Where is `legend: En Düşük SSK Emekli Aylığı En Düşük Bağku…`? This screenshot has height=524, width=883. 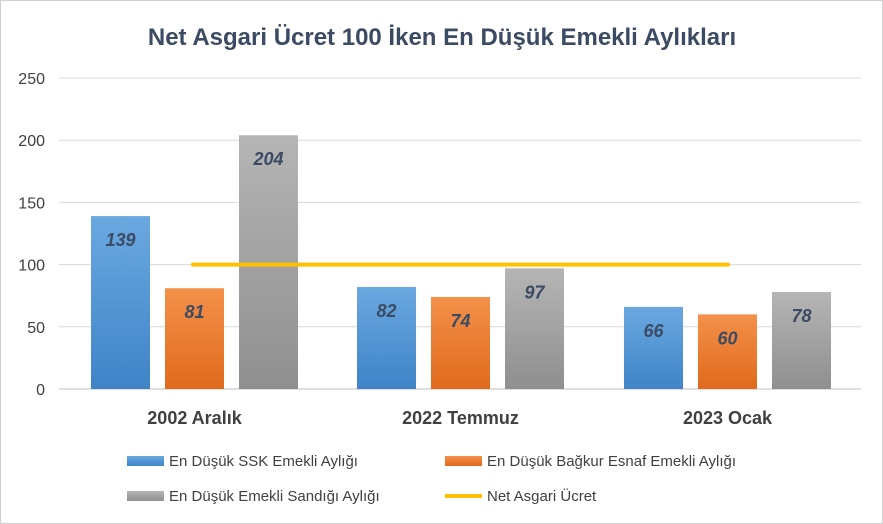
legend: En Düşük SSK Emekli Aylığı En Düşük Bağku… is located at coordinates (431, 479).